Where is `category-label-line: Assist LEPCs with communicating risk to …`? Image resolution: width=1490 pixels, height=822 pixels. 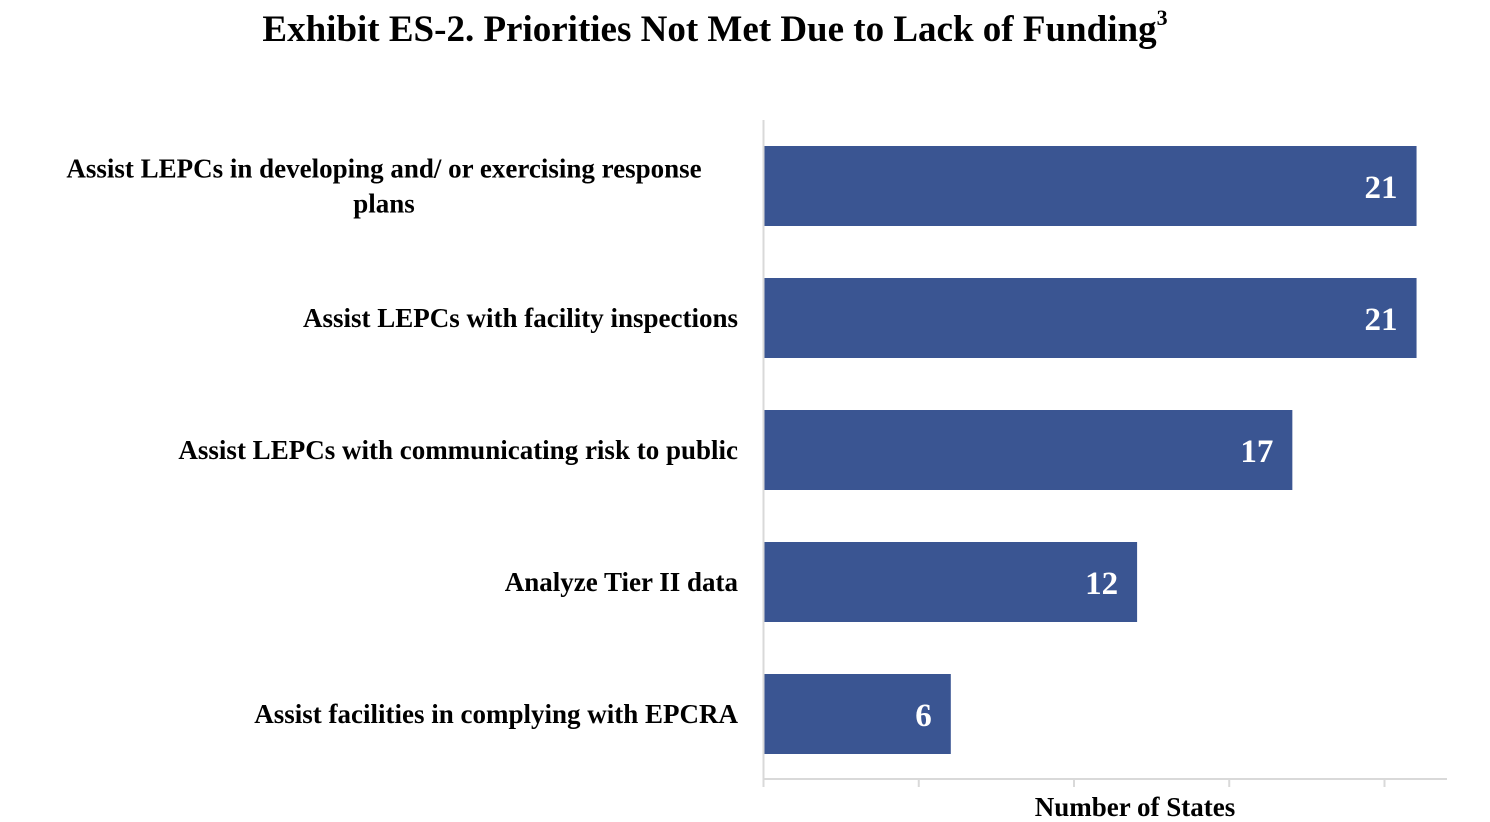 category-label-line: Assist LEPCs with communicating risk to … is located at coordinates (458, 450).